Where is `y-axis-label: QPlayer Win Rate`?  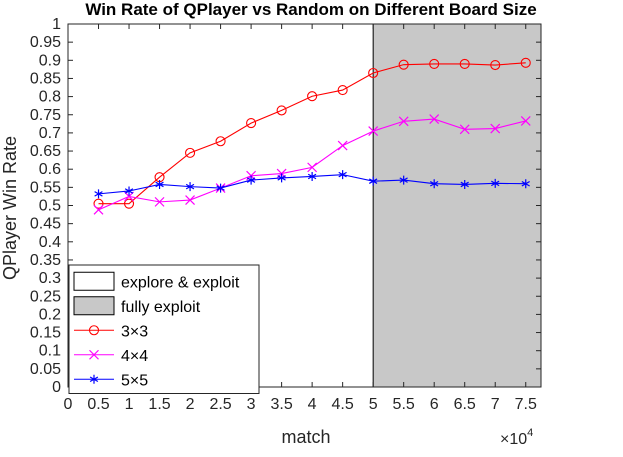 y-axis-label: QPlayer Win Rate is located at coordinates (10, 208).